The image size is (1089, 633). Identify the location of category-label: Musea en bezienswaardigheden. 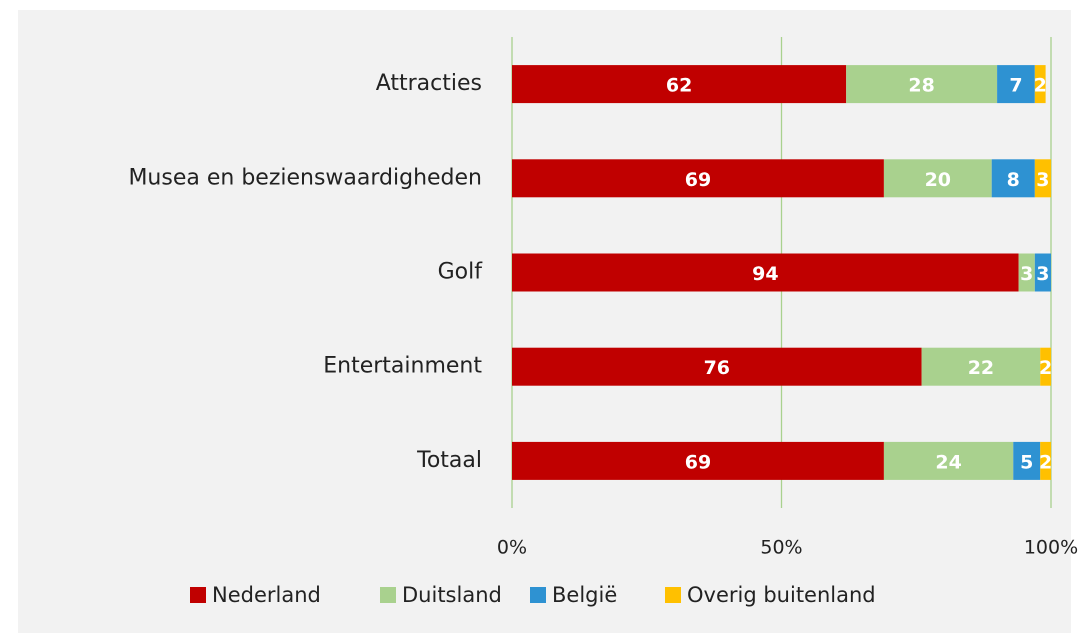
(305, 177).